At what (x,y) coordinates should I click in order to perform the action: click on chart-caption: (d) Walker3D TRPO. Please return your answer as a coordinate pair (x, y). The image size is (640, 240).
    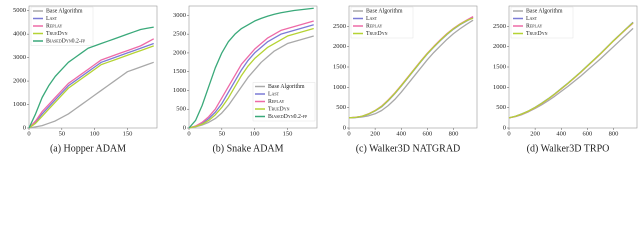
    Looking at the image, I should click on (568, 148).